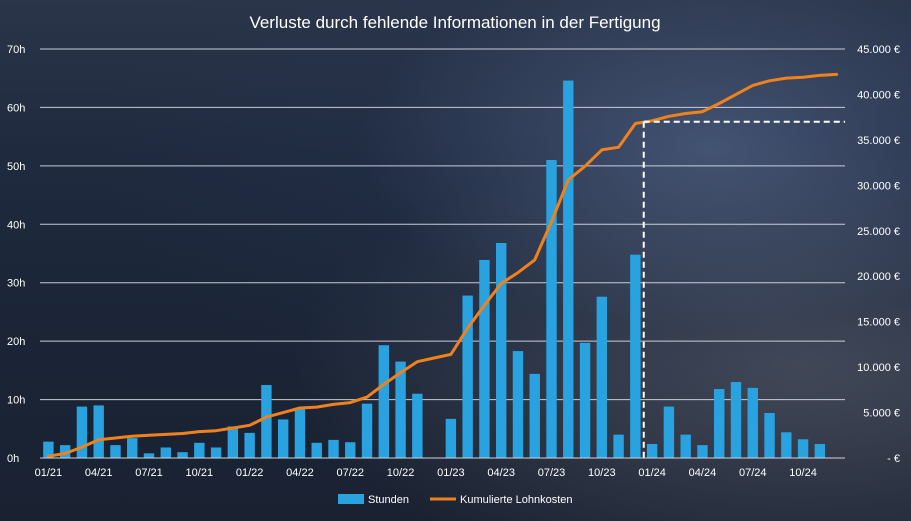 Image resolution: width=911 pixels, height=521 pixels. What do you see at coordinates (16, 167) in the screenshot?
I see `y-left-tick-label: 50h` at bounding box center [16, 167].